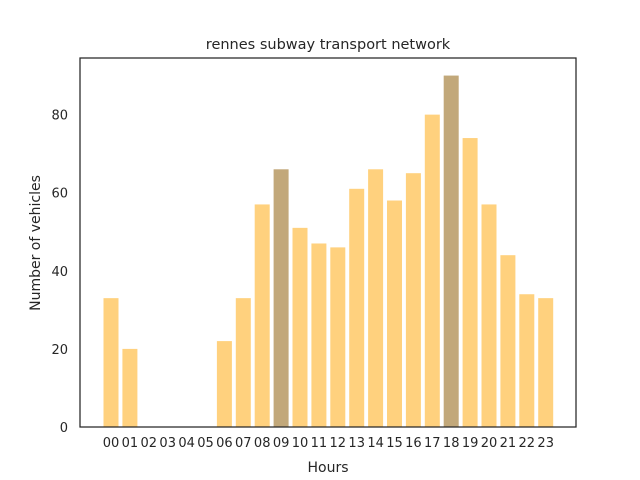 Image resolution: width=640 pixels, height=480 pixels. I want to click on x-tick-label: 04, so click(186, 443).